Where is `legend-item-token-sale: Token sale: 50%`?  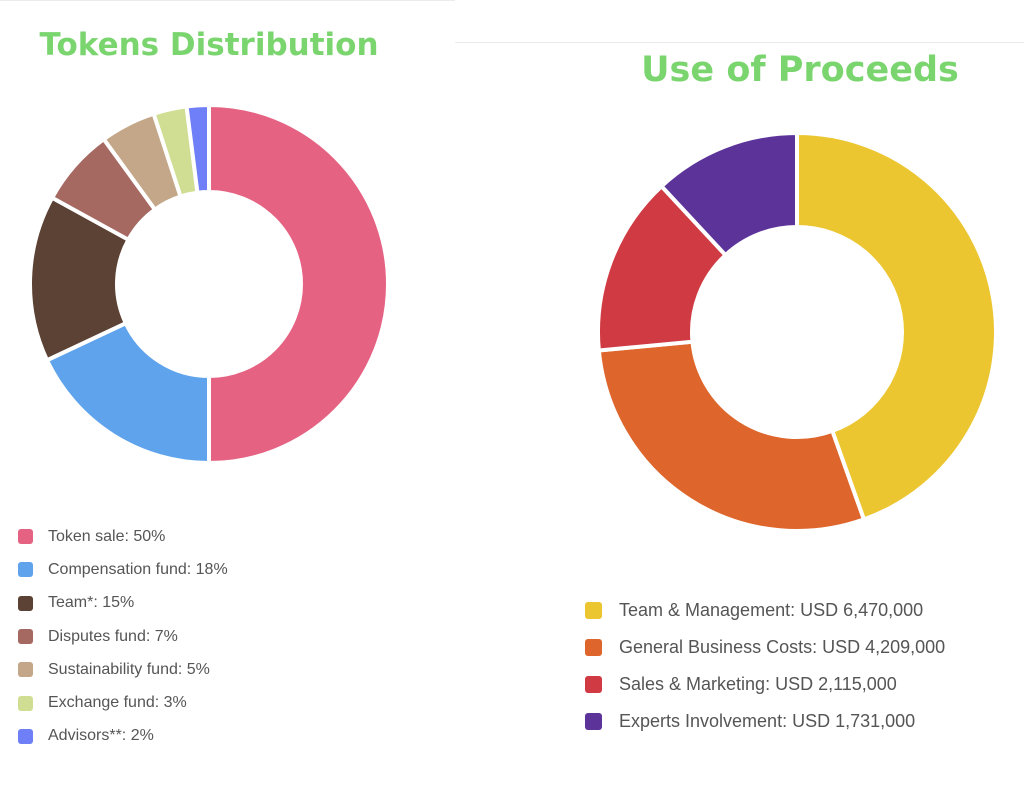
legend-item-token-sale: Token sale: 50% is located at coordinates (123, 536).